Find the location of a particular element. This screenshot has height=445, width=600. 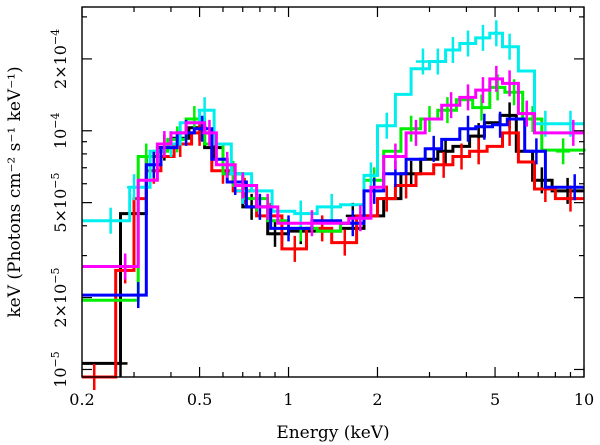

y-tick-label: 2×10−5 is located at coordinates (59, 298).